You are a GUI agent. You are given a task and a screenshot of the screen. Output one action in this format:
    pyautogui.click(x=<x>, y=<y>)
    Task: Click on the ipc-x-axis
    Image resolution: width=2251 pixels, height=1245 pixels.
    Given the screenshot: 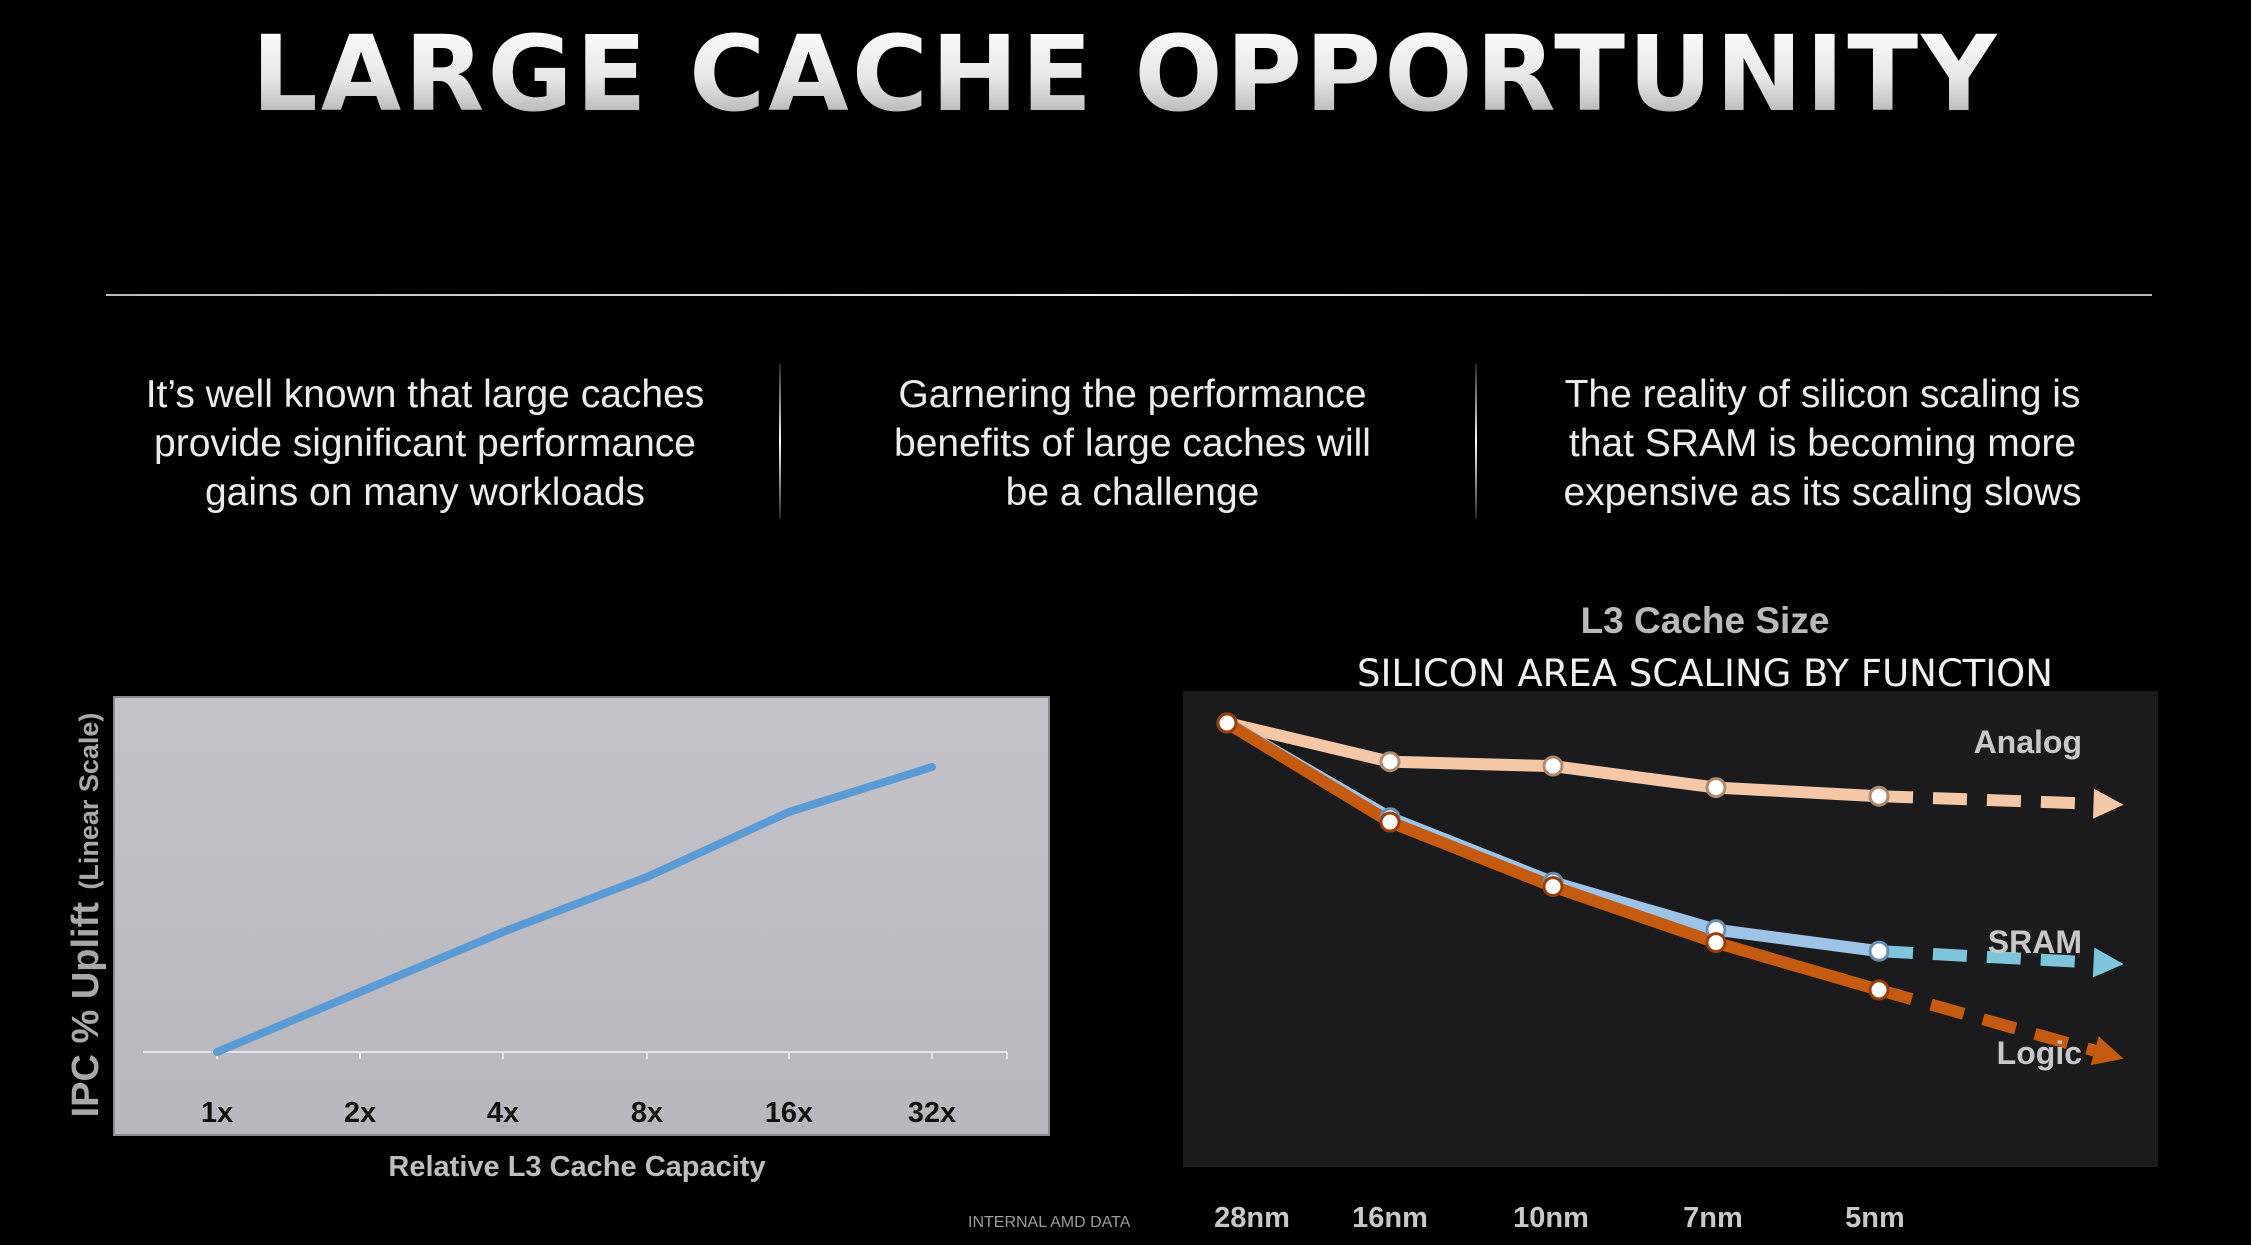 What is the action you would take?
    pyautogui.click(x=575, y=1055)
    